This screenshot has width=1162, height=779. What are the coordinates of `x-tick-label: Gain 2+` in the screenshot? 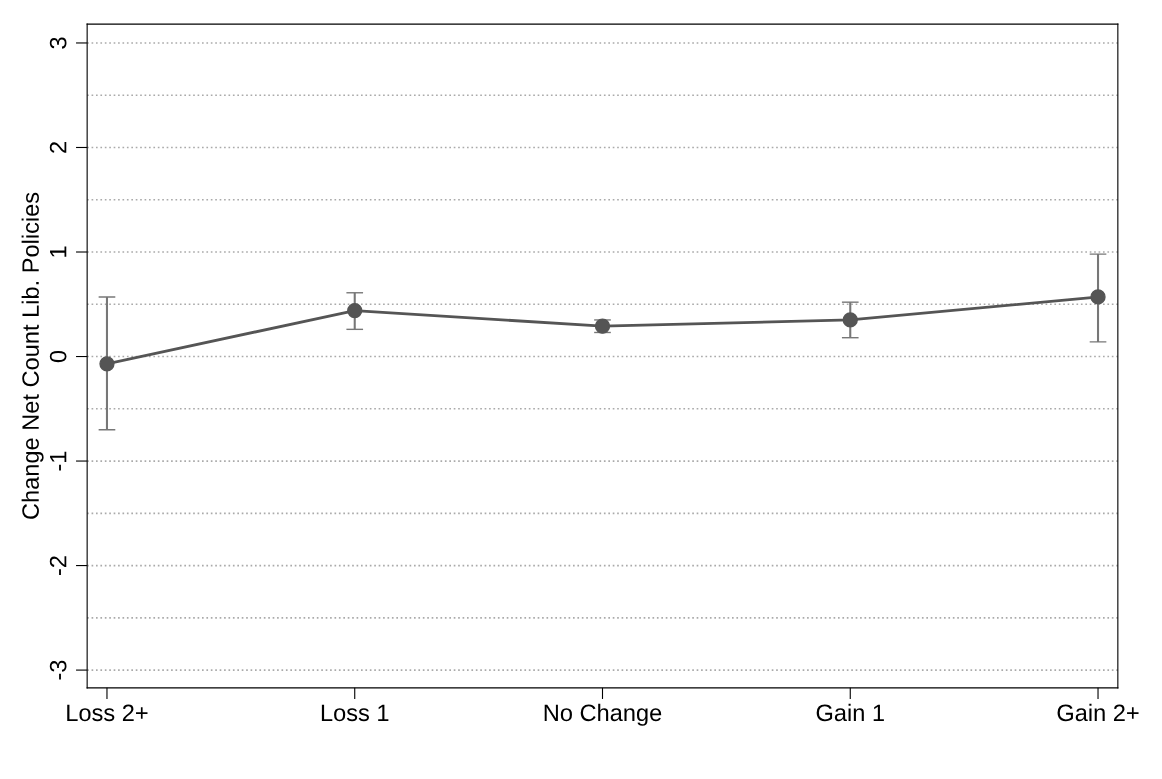 It's located at (1098, 712).